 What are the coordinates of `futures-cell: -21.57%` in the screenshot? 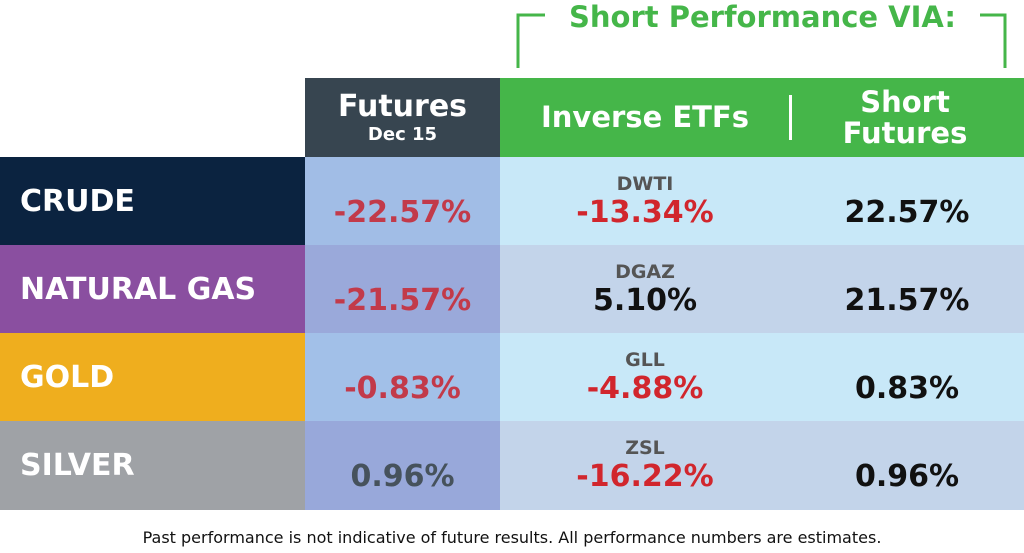 It's located at (402, 289).